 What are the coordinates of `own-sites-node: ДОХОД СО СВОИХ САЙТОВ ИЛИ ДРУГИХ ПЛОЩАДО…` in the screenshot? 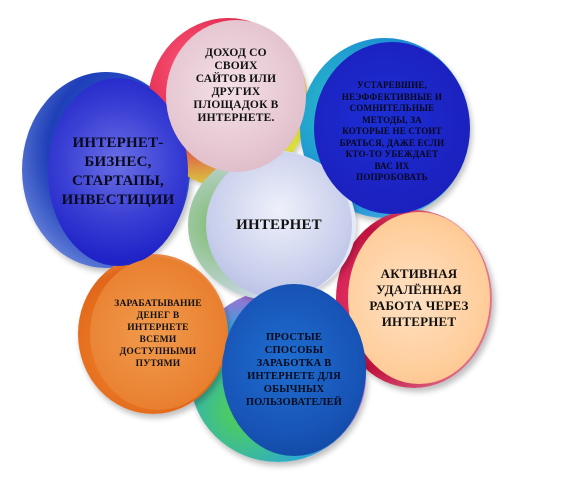 It's located at (236, 96).